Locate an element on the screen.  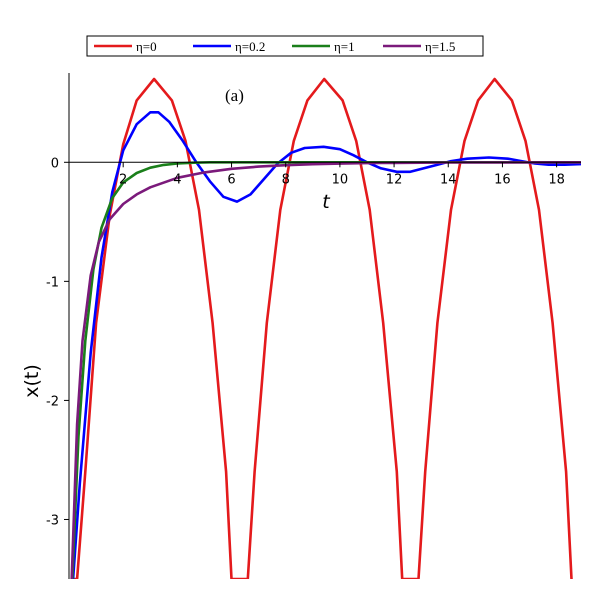
x-tick-label-2: 6 is located at coordinates (231, 179).